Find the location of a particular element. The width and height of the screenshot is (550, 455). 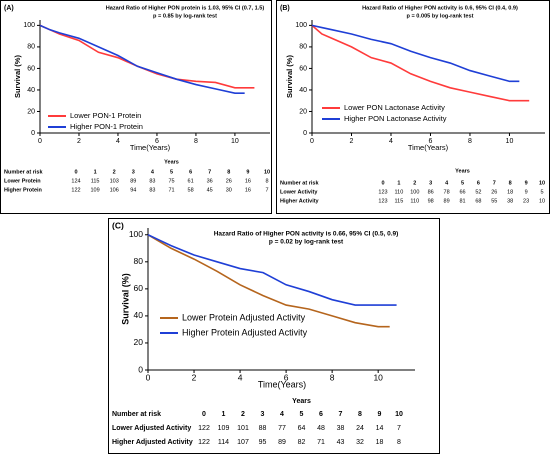

risk-value: 14 is located at coordinates (380, 428).